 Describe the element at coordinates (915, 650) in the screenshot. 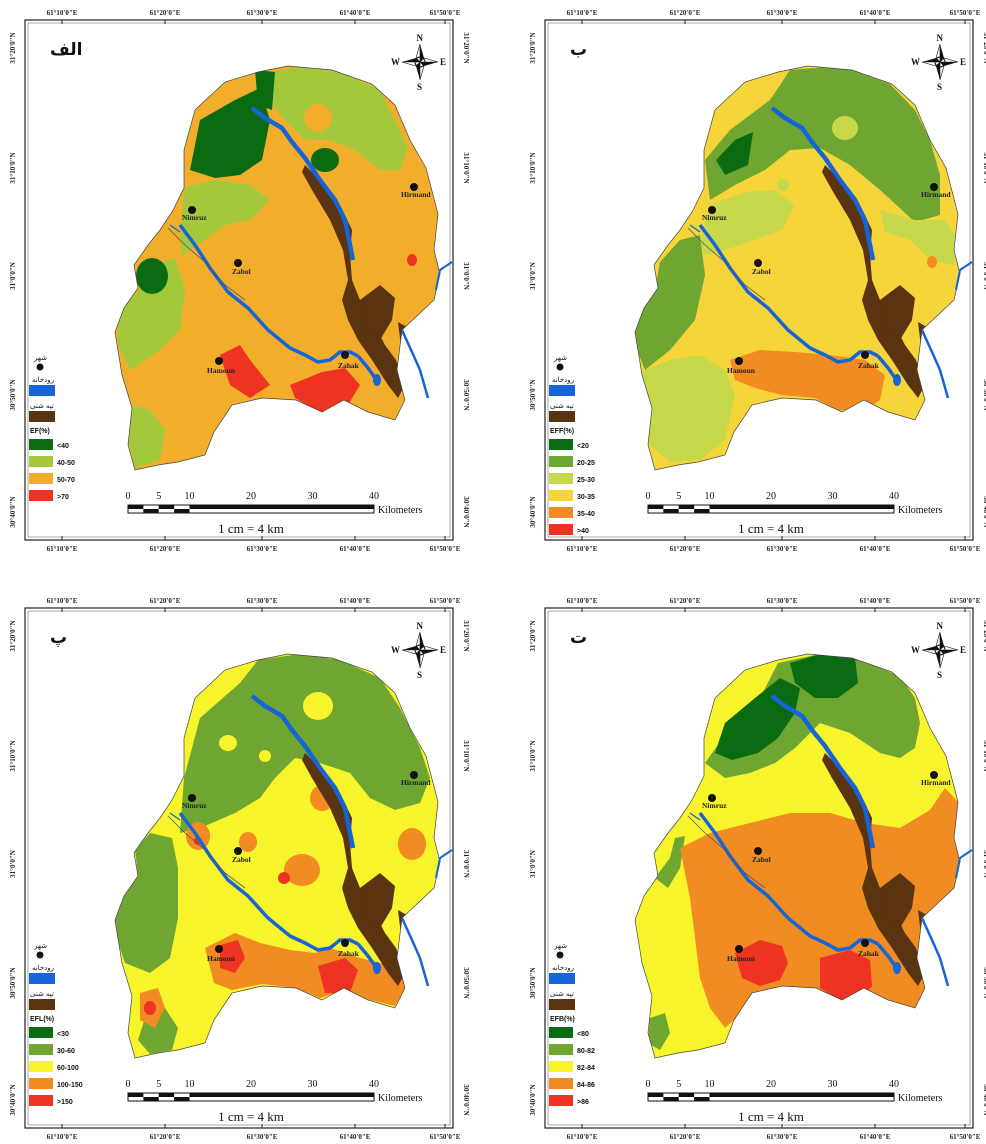

I see `compass-w: W` at that location.